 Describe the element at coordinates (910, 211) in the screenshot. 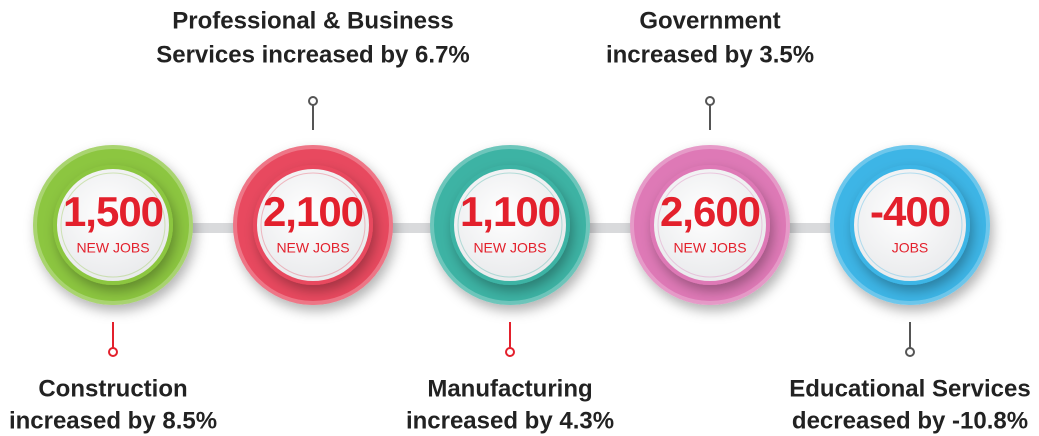

I see `value: -400` at that location.